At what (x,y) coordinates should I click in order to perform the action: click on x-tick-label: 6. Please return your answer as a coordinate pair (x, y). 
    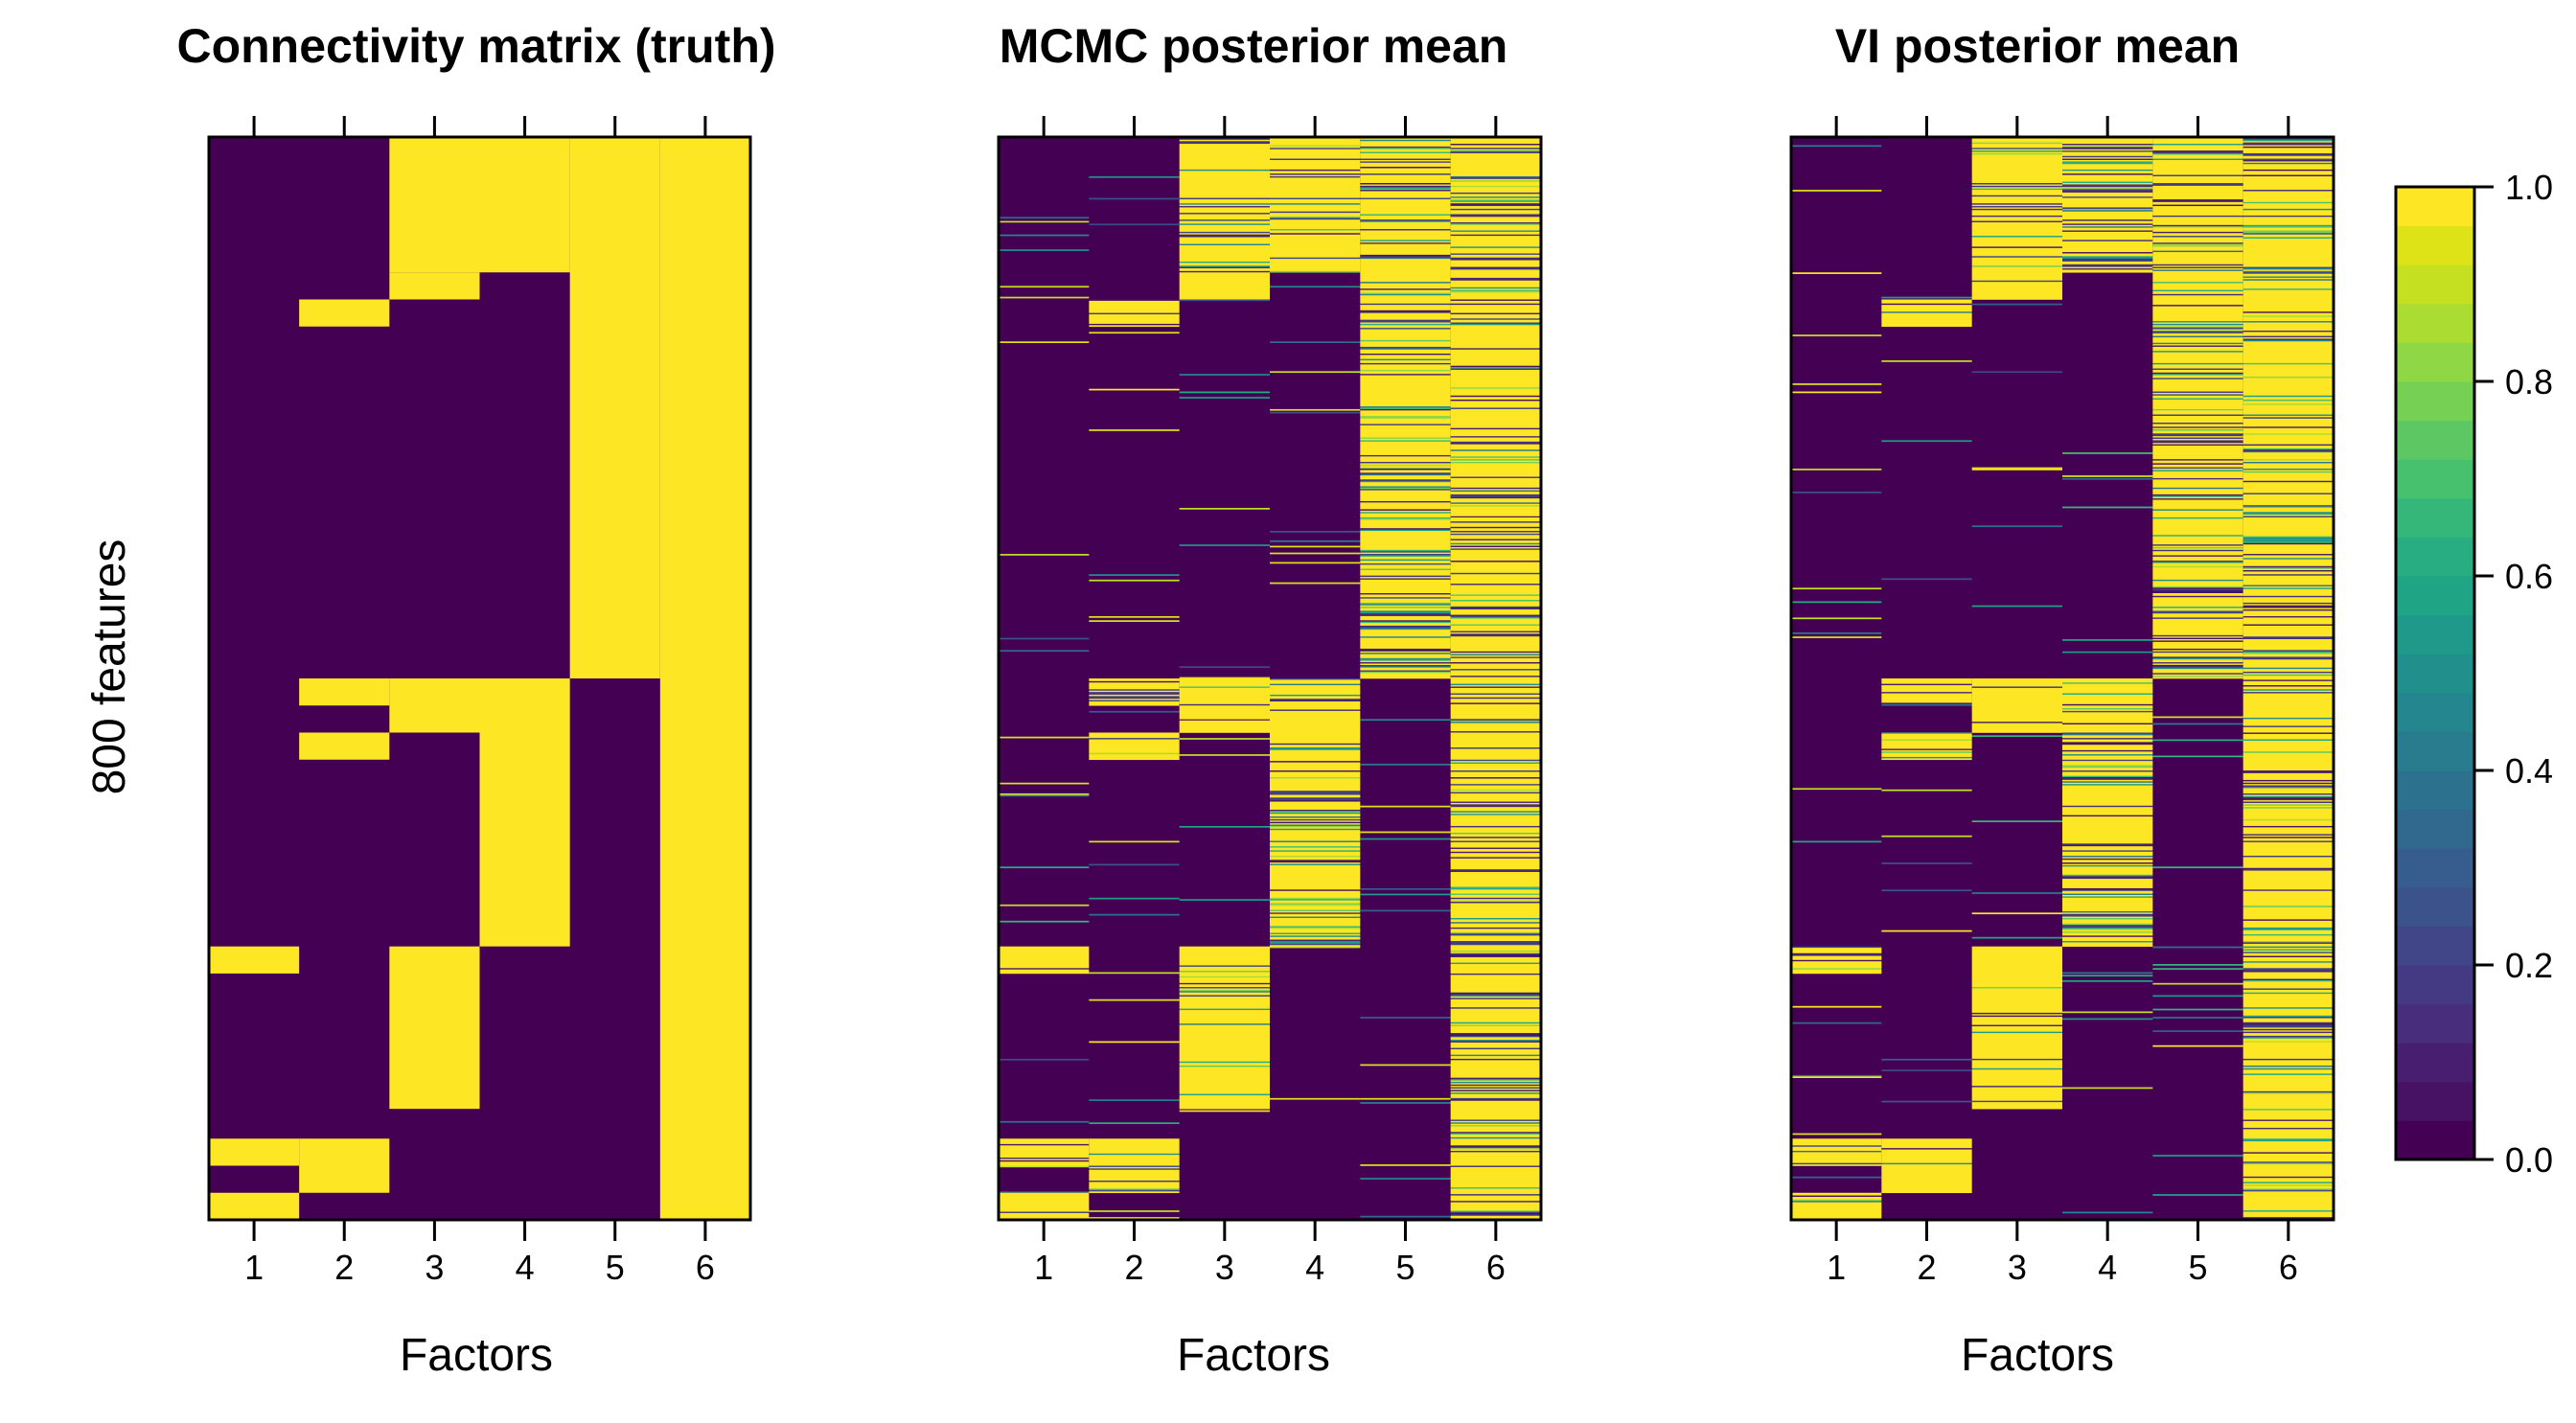
    Looking at the image, I should click on (2288, 1267).